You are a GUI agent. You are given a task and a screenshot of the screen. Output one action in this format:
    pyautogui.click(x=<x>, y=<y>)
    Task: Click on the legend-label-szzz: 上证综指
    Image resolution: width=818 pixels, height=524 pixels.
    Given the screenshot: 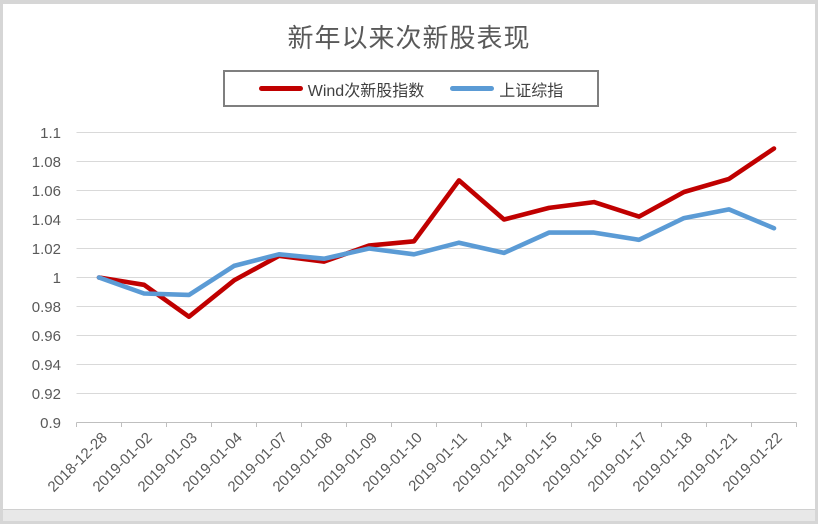 What is the action you would take?
    pyautogui.click(x=531, y=91)
    